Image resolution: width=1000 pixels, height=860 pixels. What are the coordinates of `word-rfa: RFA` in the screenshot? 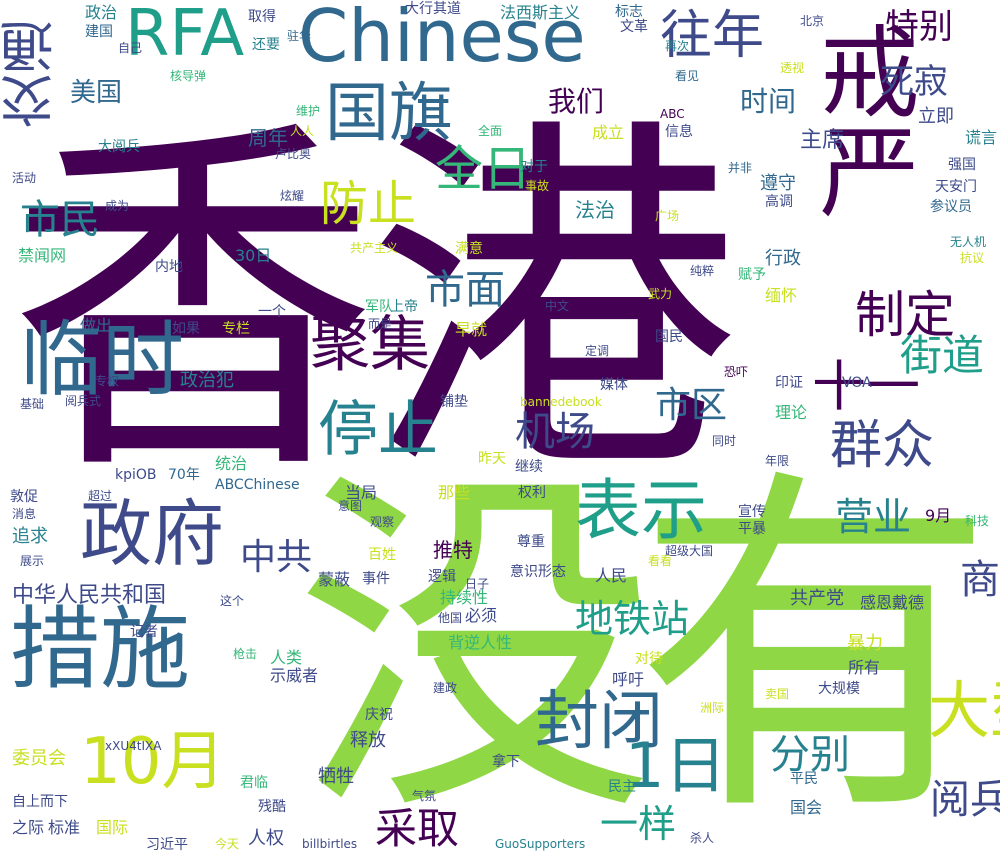 It's located at (185, 35).